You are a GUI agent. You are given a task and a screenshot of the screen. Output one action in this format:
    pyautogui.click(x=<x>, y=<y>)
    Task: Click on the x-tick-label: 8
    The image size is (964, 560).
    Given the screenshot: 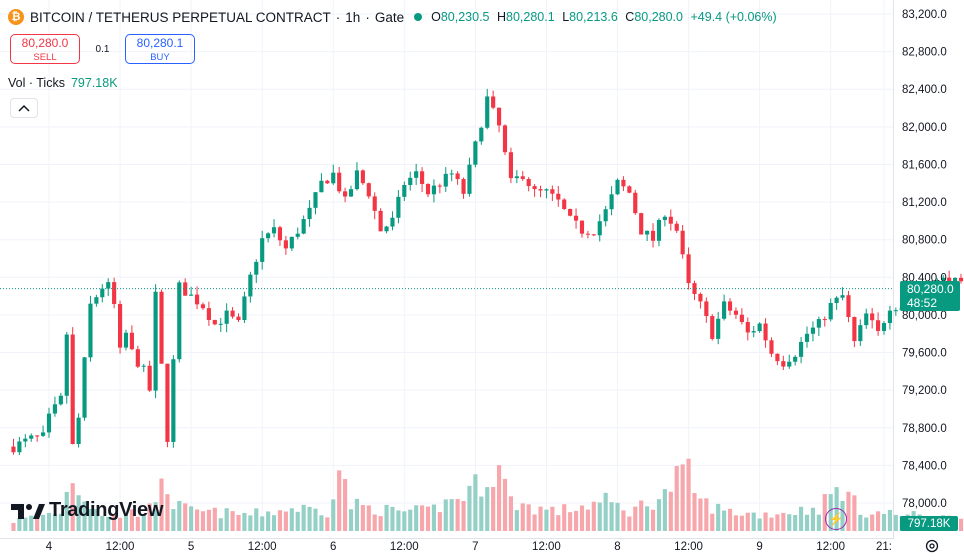 What is the action you would take?
    pyautogui.click(x=617, y=547)
    